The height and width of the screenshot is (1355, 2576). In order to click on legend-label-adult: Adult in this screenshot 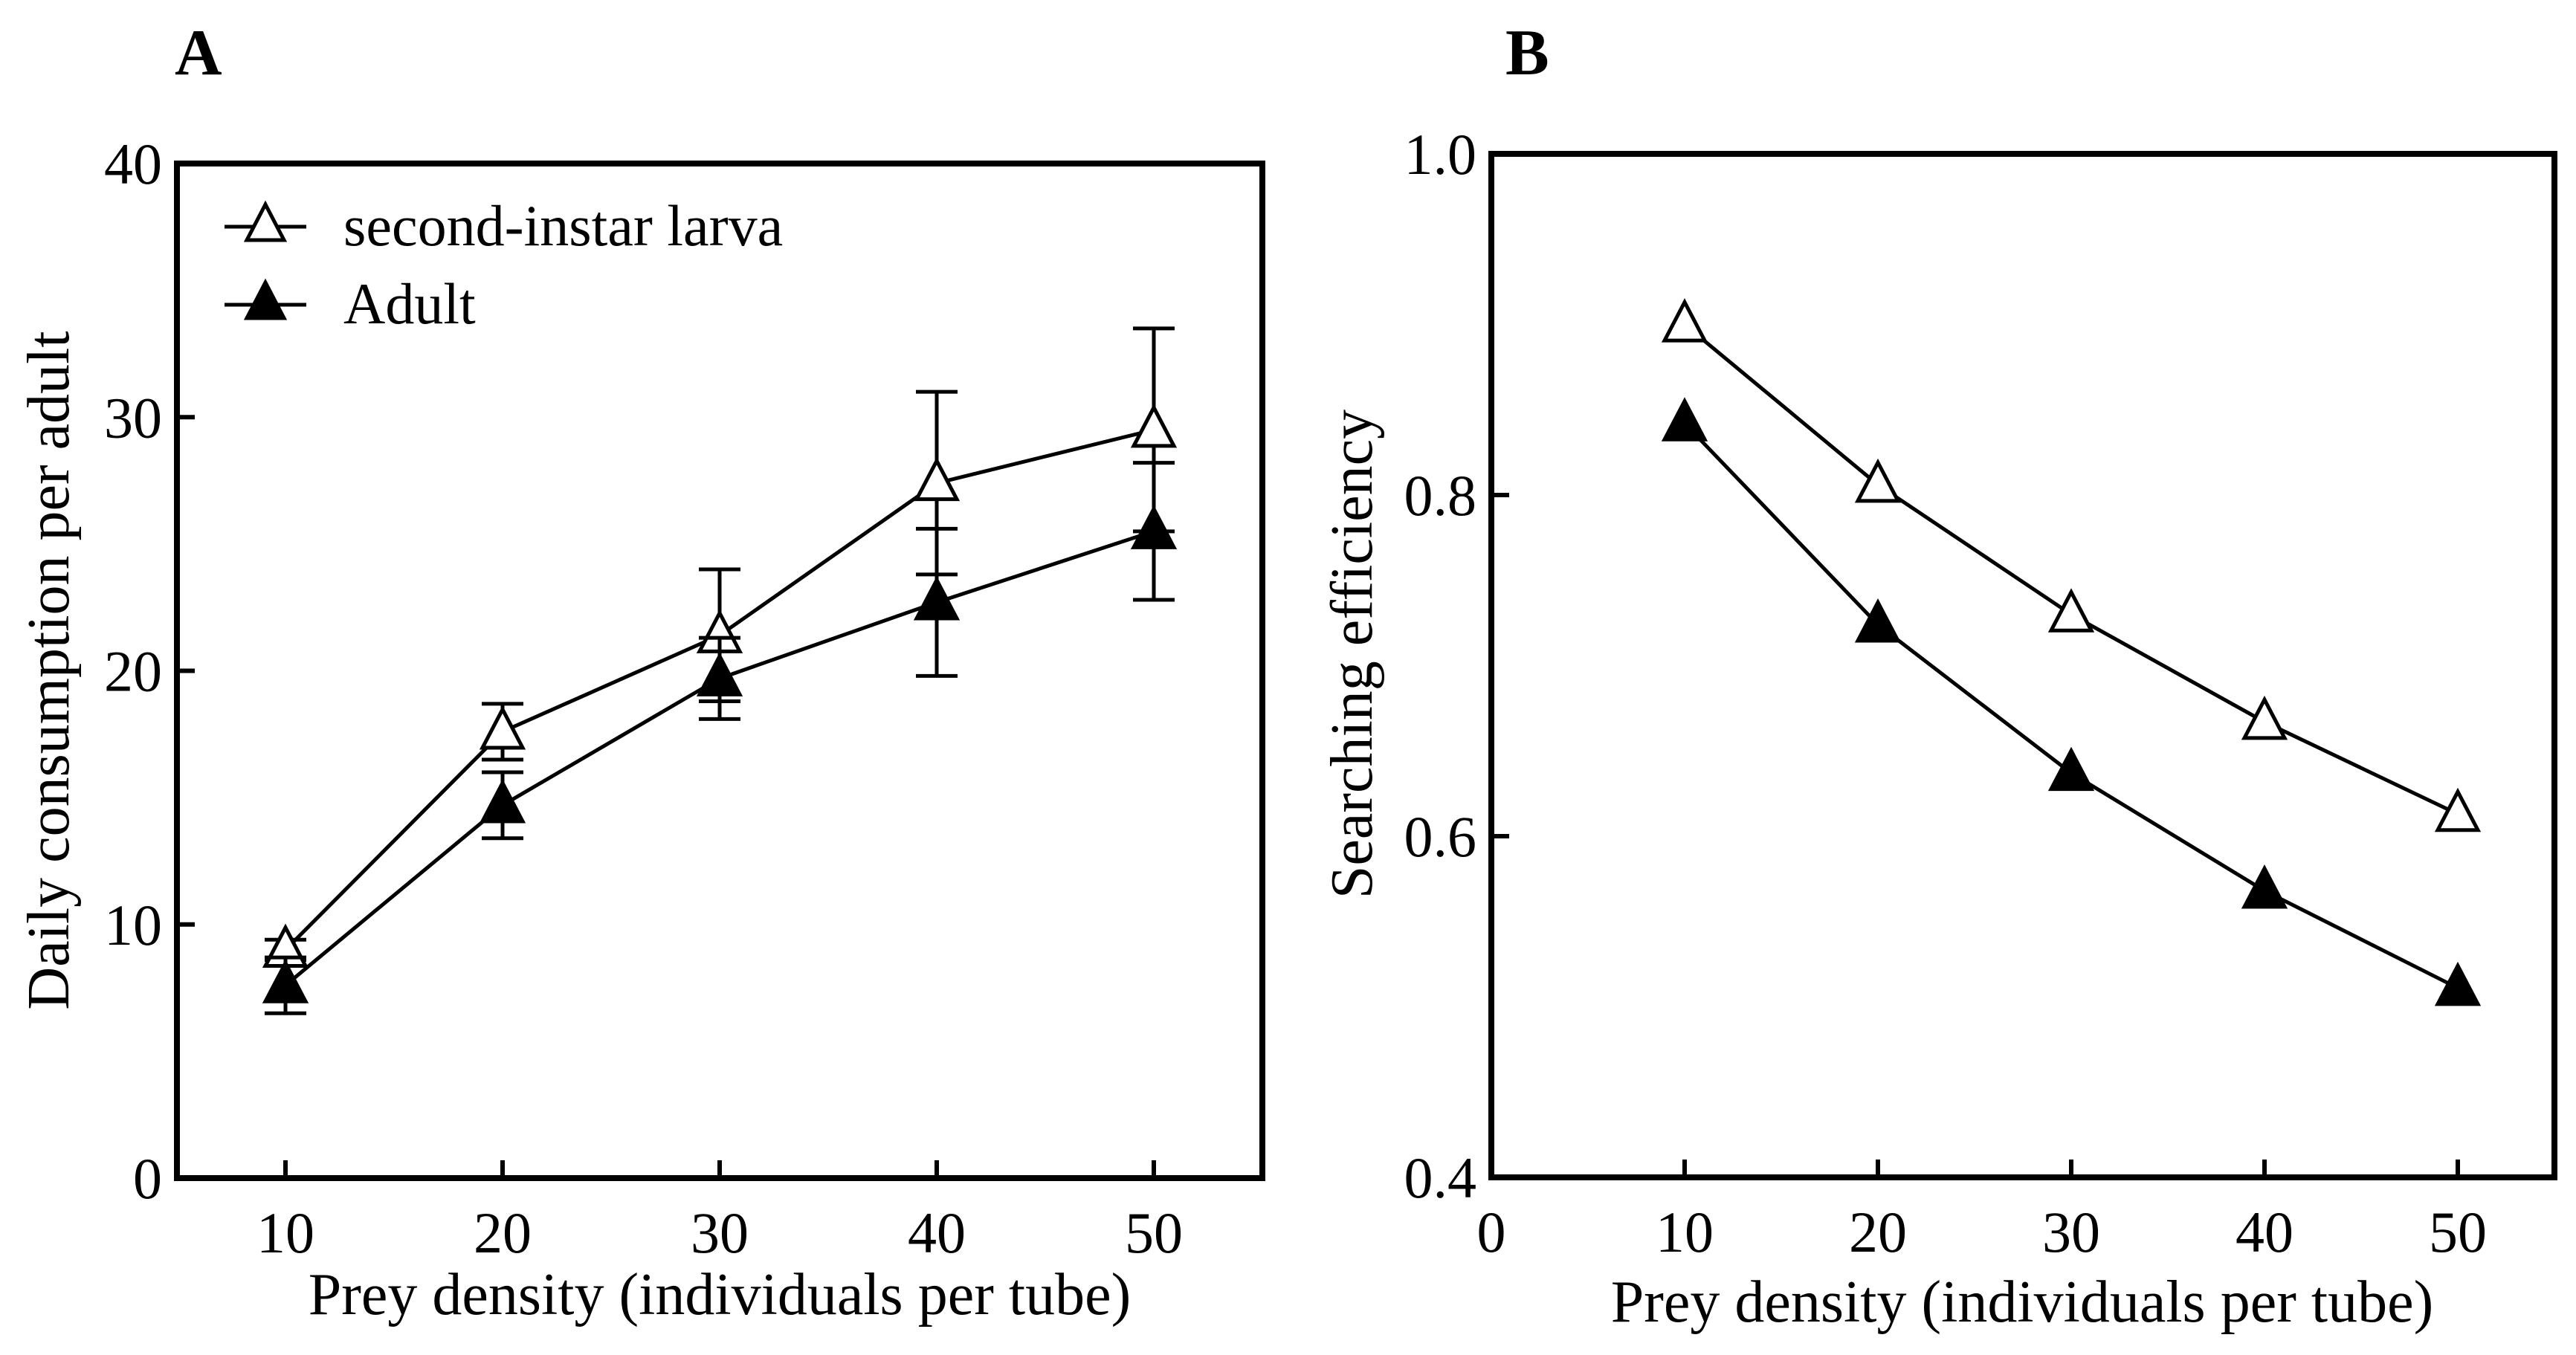, I will do `click(409, 303)`.